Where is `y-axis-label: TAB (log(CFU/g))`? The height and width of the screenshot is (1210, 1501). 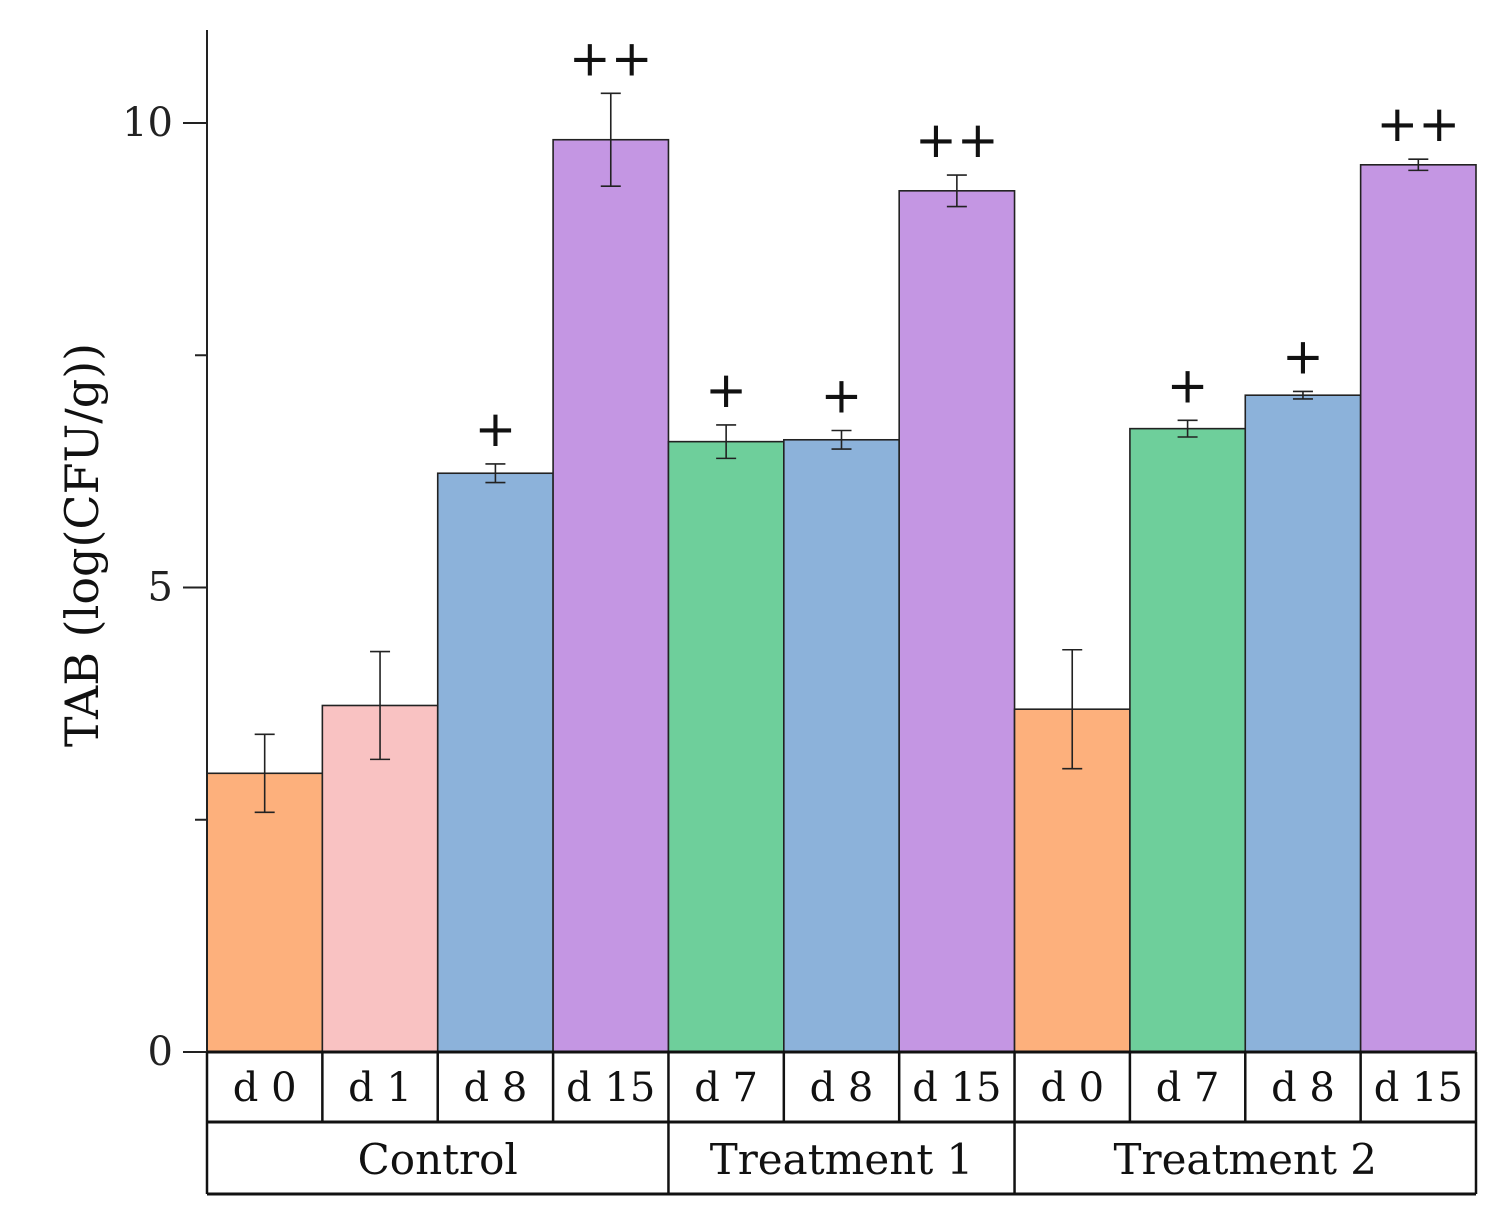
y-axis-label: TAB (log(CFU/g)) is located at coordinates (82, 545).